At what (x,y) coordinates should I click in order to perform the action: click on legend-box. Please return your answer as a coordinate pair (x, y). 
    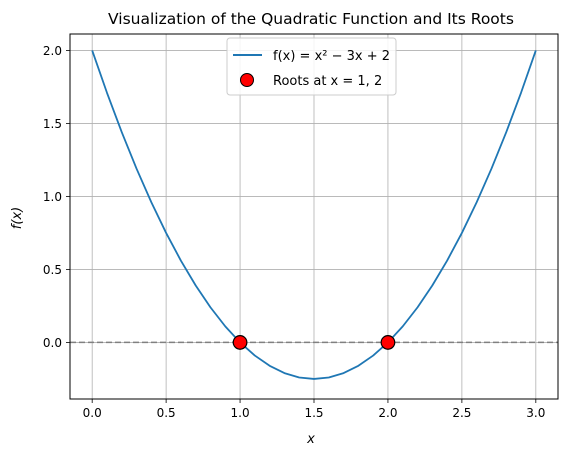
    Looking at the image, I should click on (311, 66).